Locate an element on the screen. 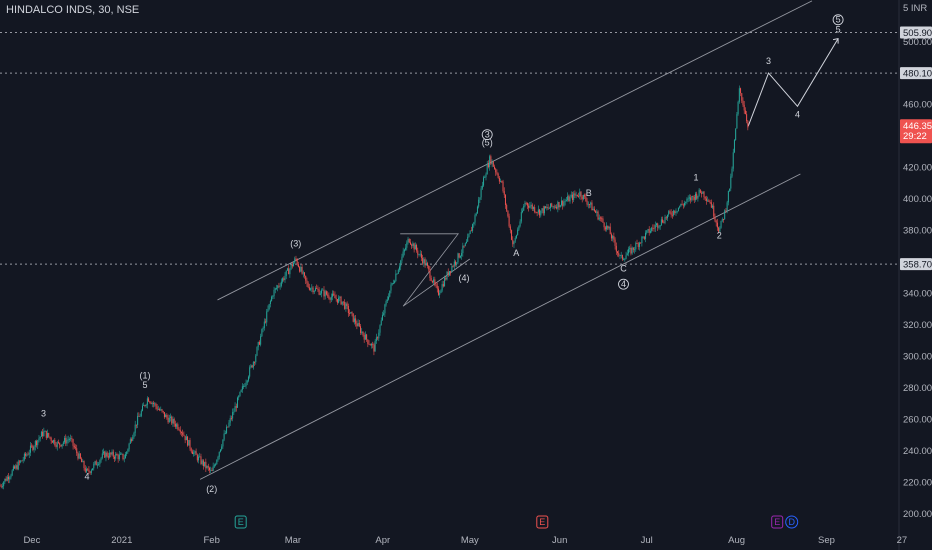 This screenshot has width=932, height=550. wave-label: 4 is located at coordinates (86, 476).